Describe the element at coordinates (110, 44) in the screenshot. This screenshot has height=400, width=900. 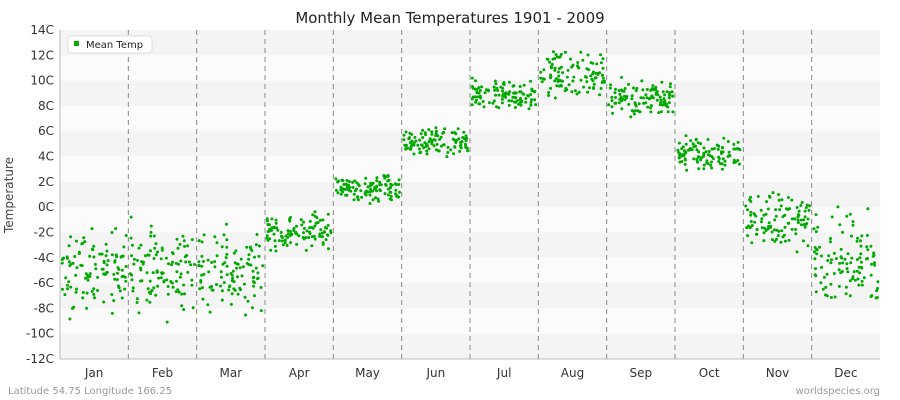
I see `legend-box` at that location.